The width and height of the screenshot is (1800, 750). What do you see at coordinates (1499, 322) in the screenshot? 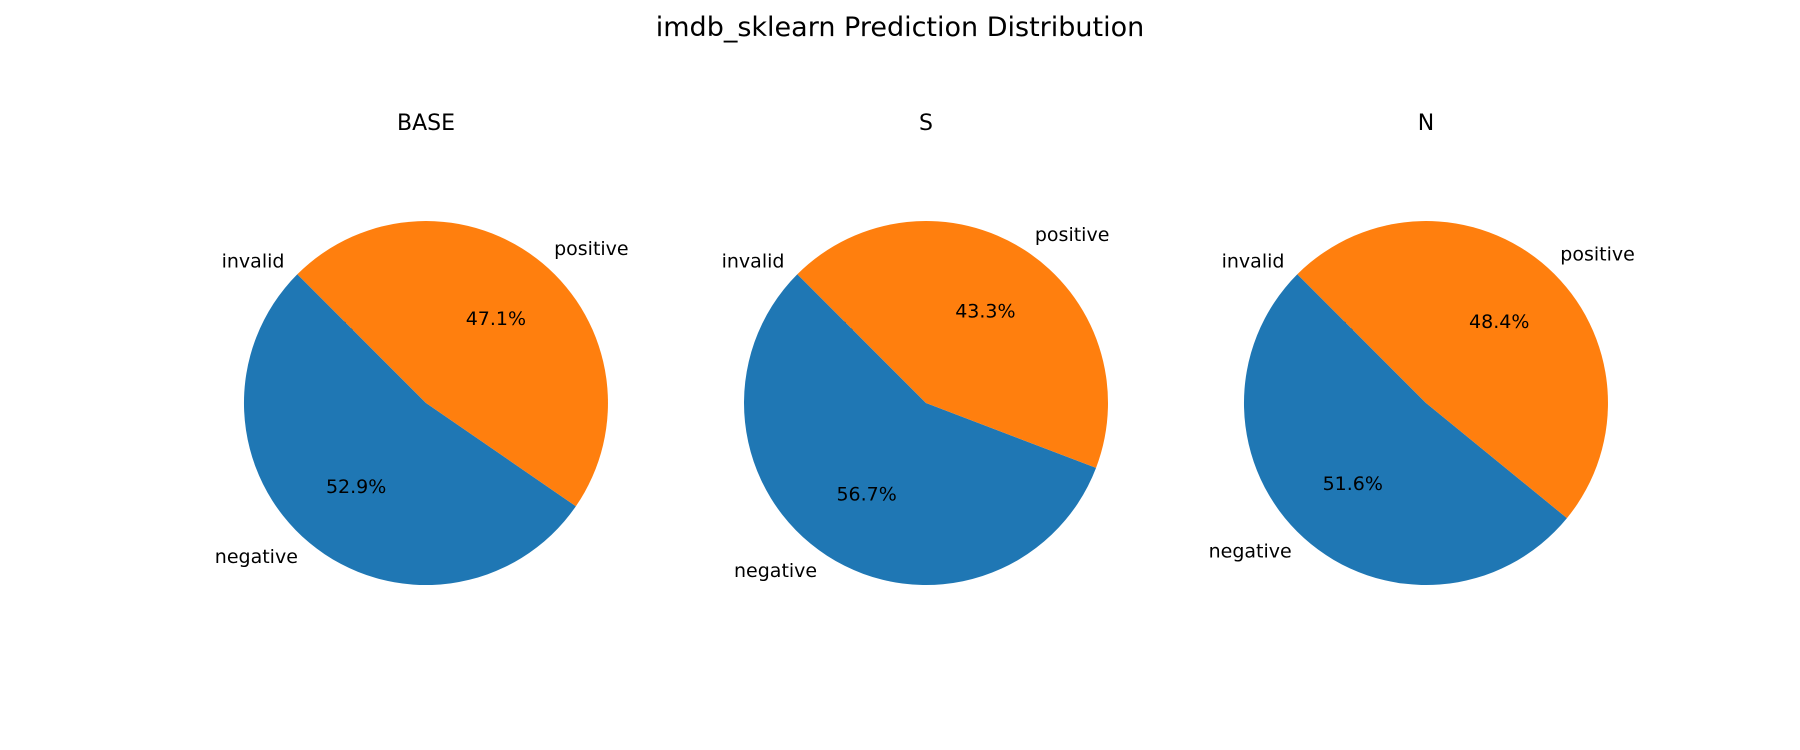
I see `slice-percent-positive: 48.4%` at bounding box center [1499, 322].